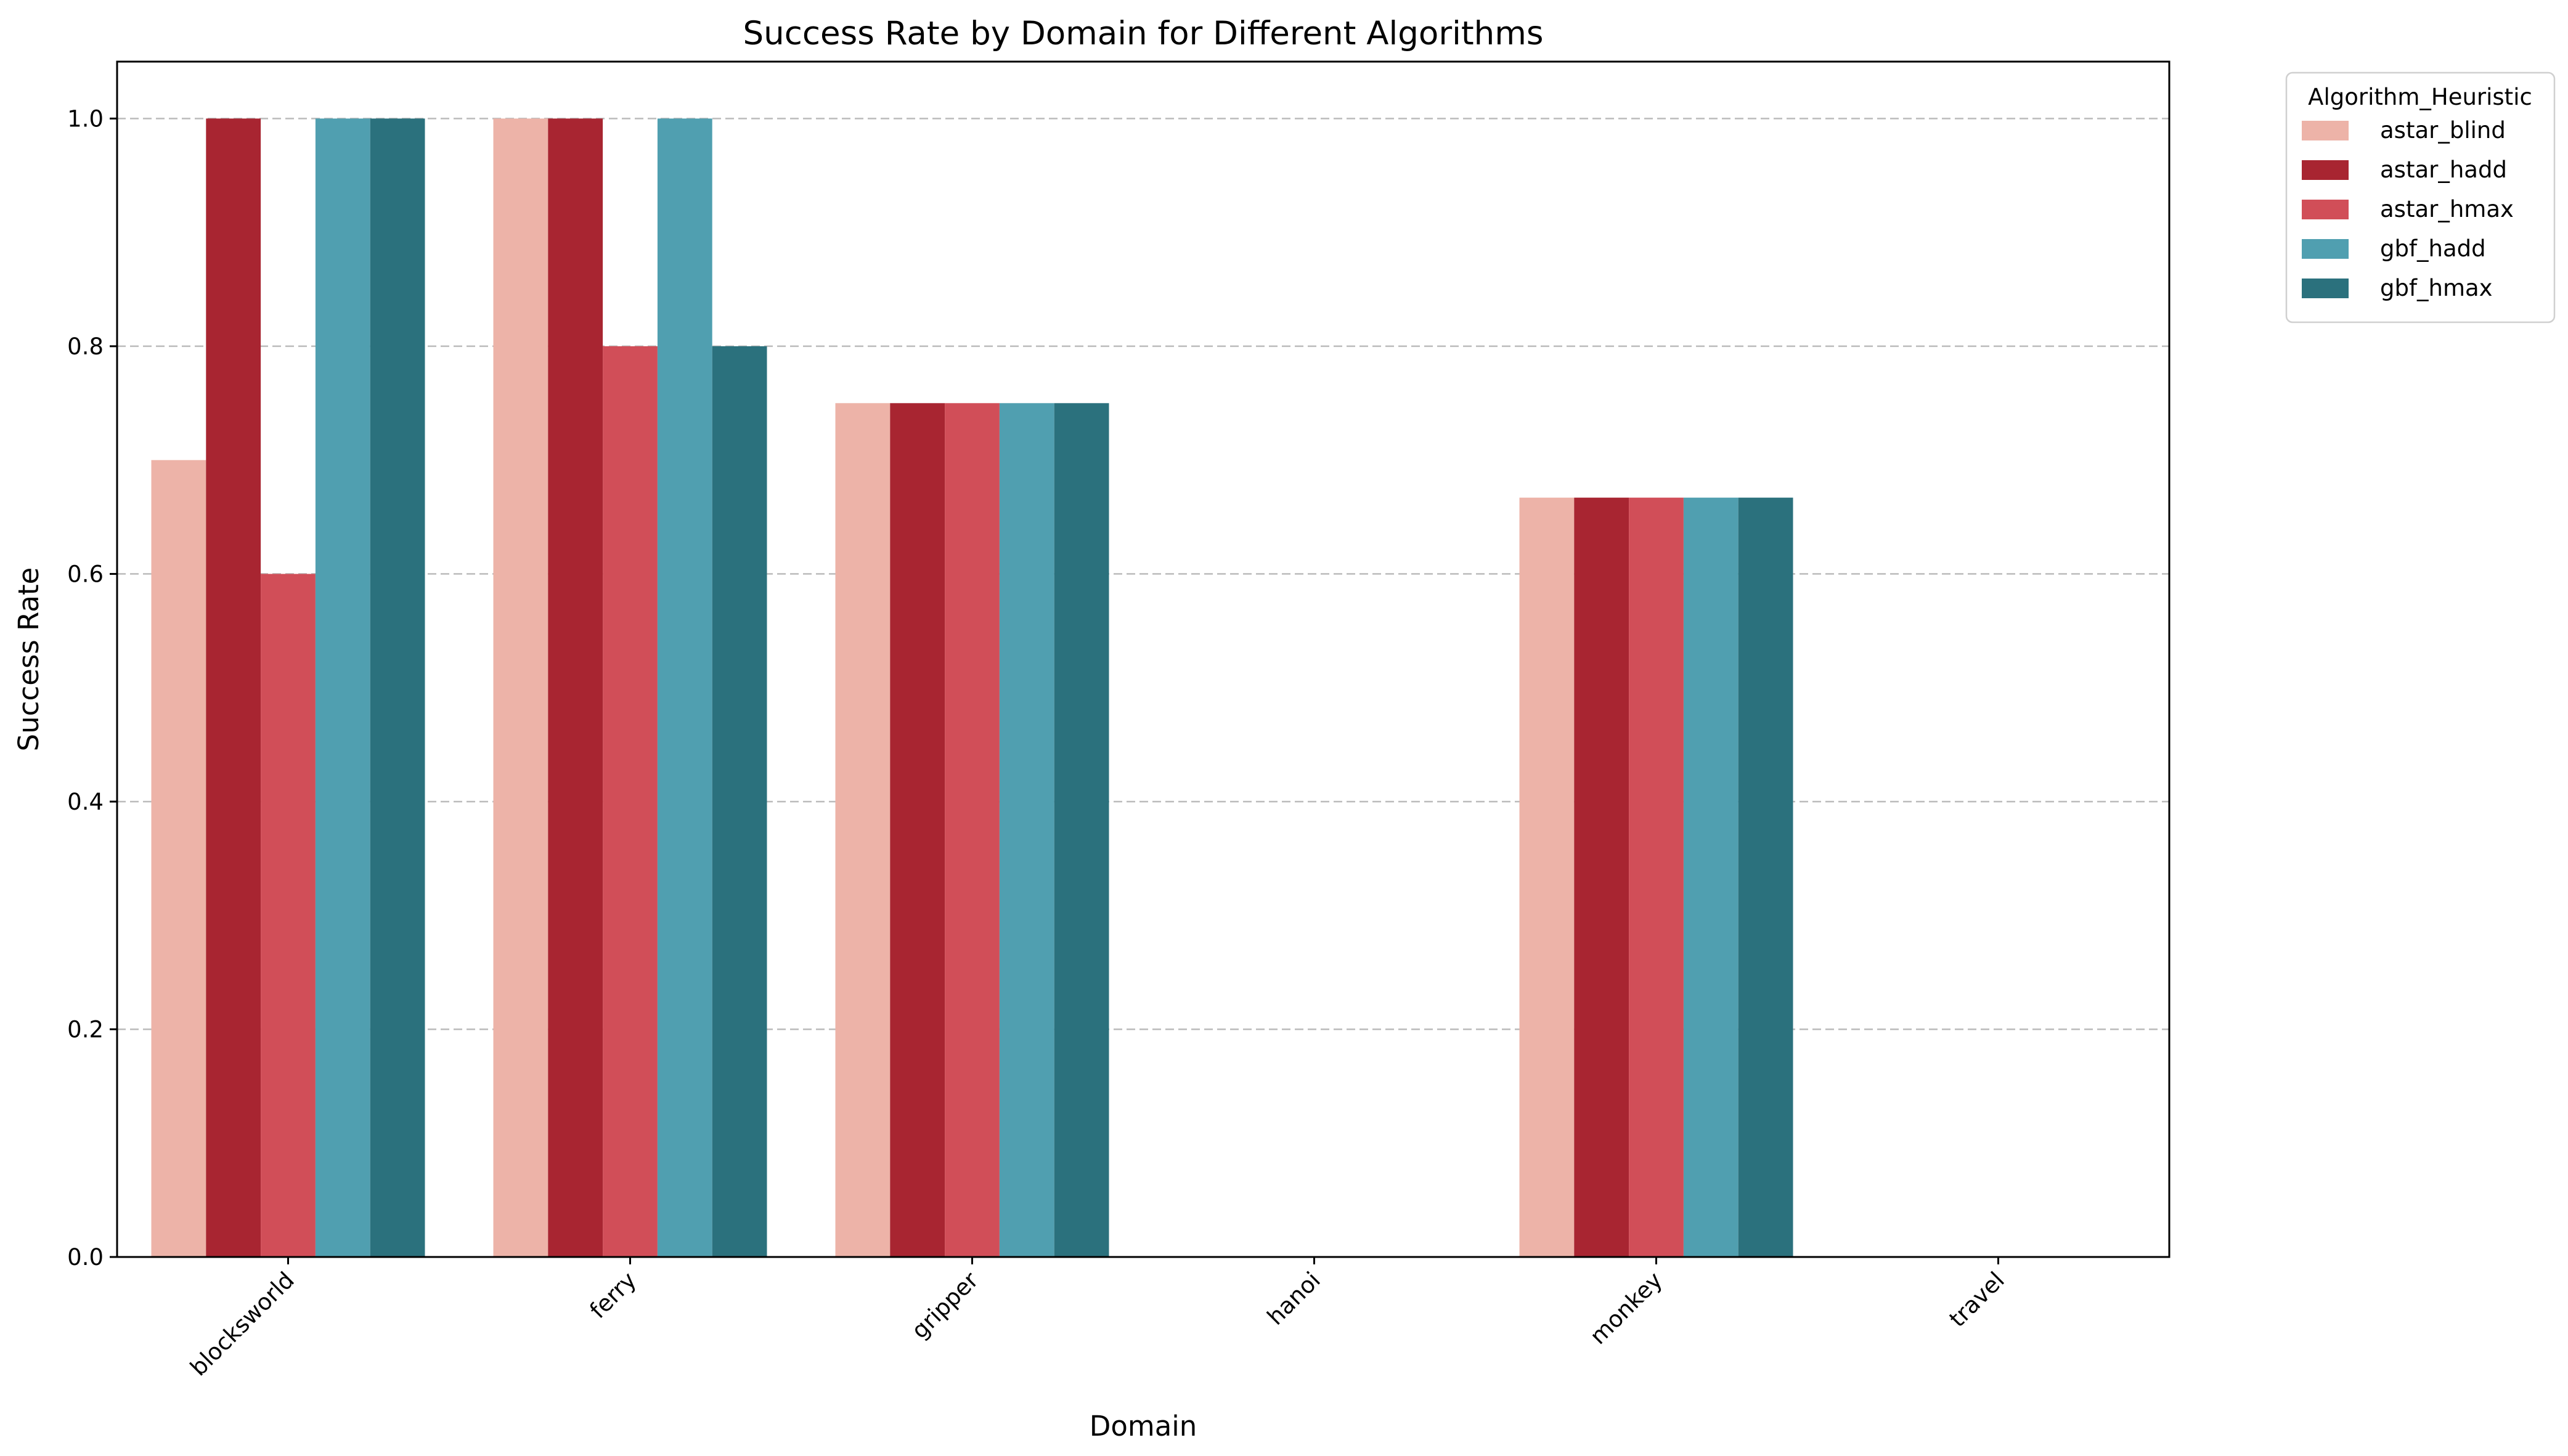 The width and height of the screenshot is (2568, 1456). What do you see at coordinates (613, 1295) in the screenshot?
I see `x-tick-label: ferry` at bounding box center [613, 1295].